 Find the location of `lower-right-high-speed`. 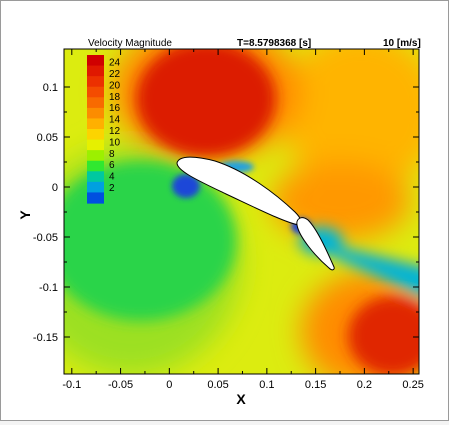

lower-right-high-speed is located at coordinates (383, 335).